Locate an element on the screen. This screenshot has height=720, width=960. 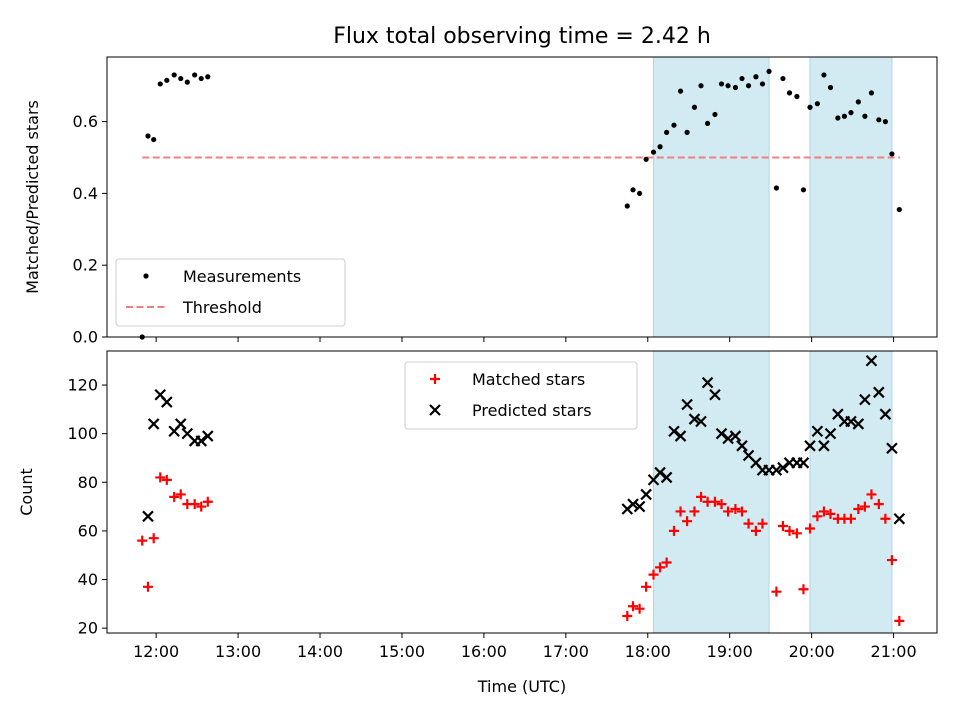
x-tick-label: 15:00 is located at coordinates (402, 651).